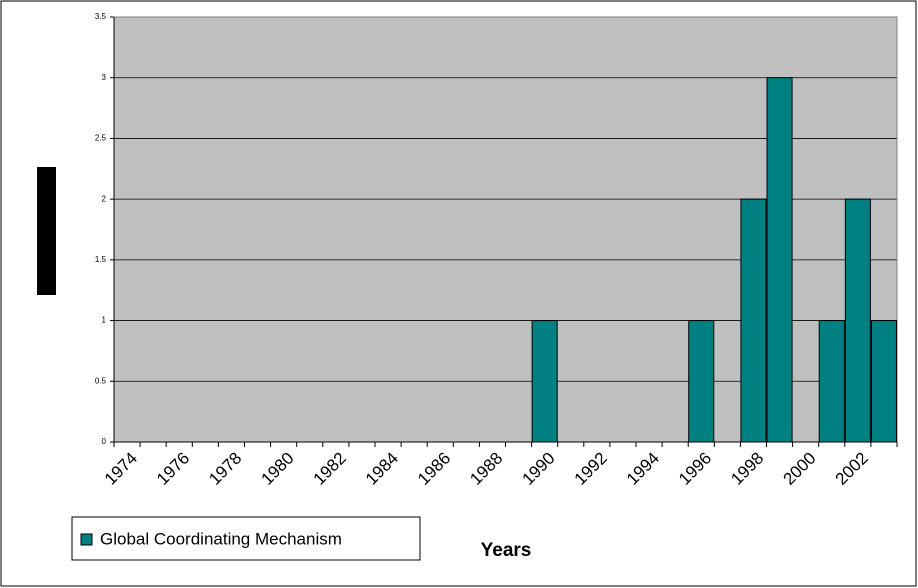  I want to click on y-tick-label: 1, so click(104, 320).